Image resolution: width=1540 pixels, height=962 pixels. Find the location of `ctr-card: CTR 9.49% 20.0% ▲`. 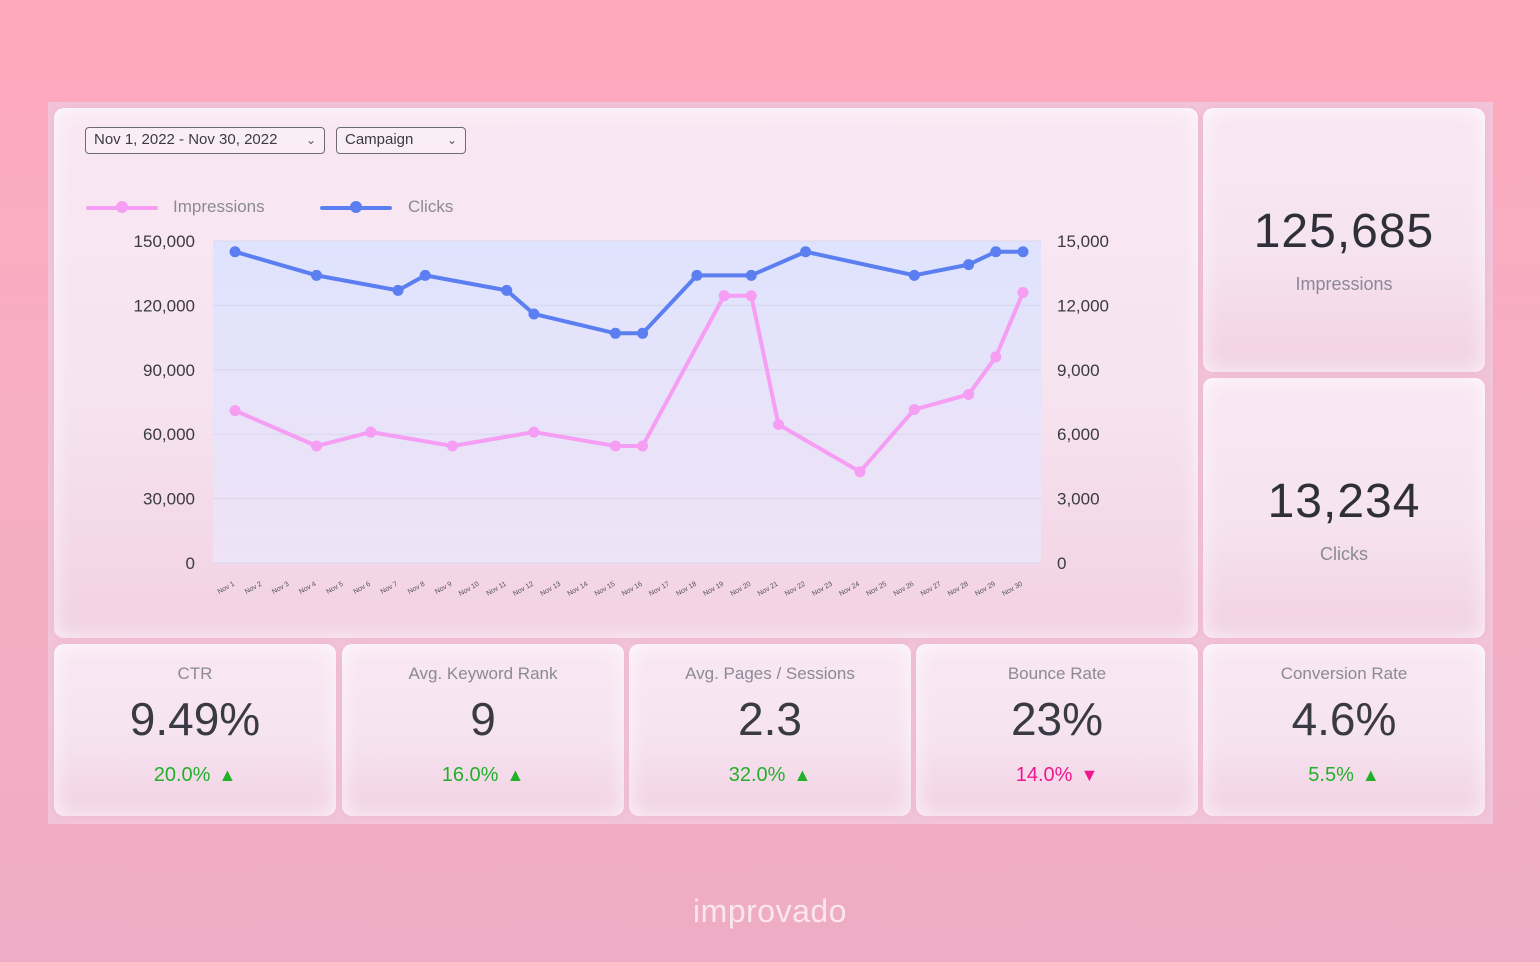

ctr-card: CTR 9.49% 20.0% ▲ is located at coordinates (195, 730).